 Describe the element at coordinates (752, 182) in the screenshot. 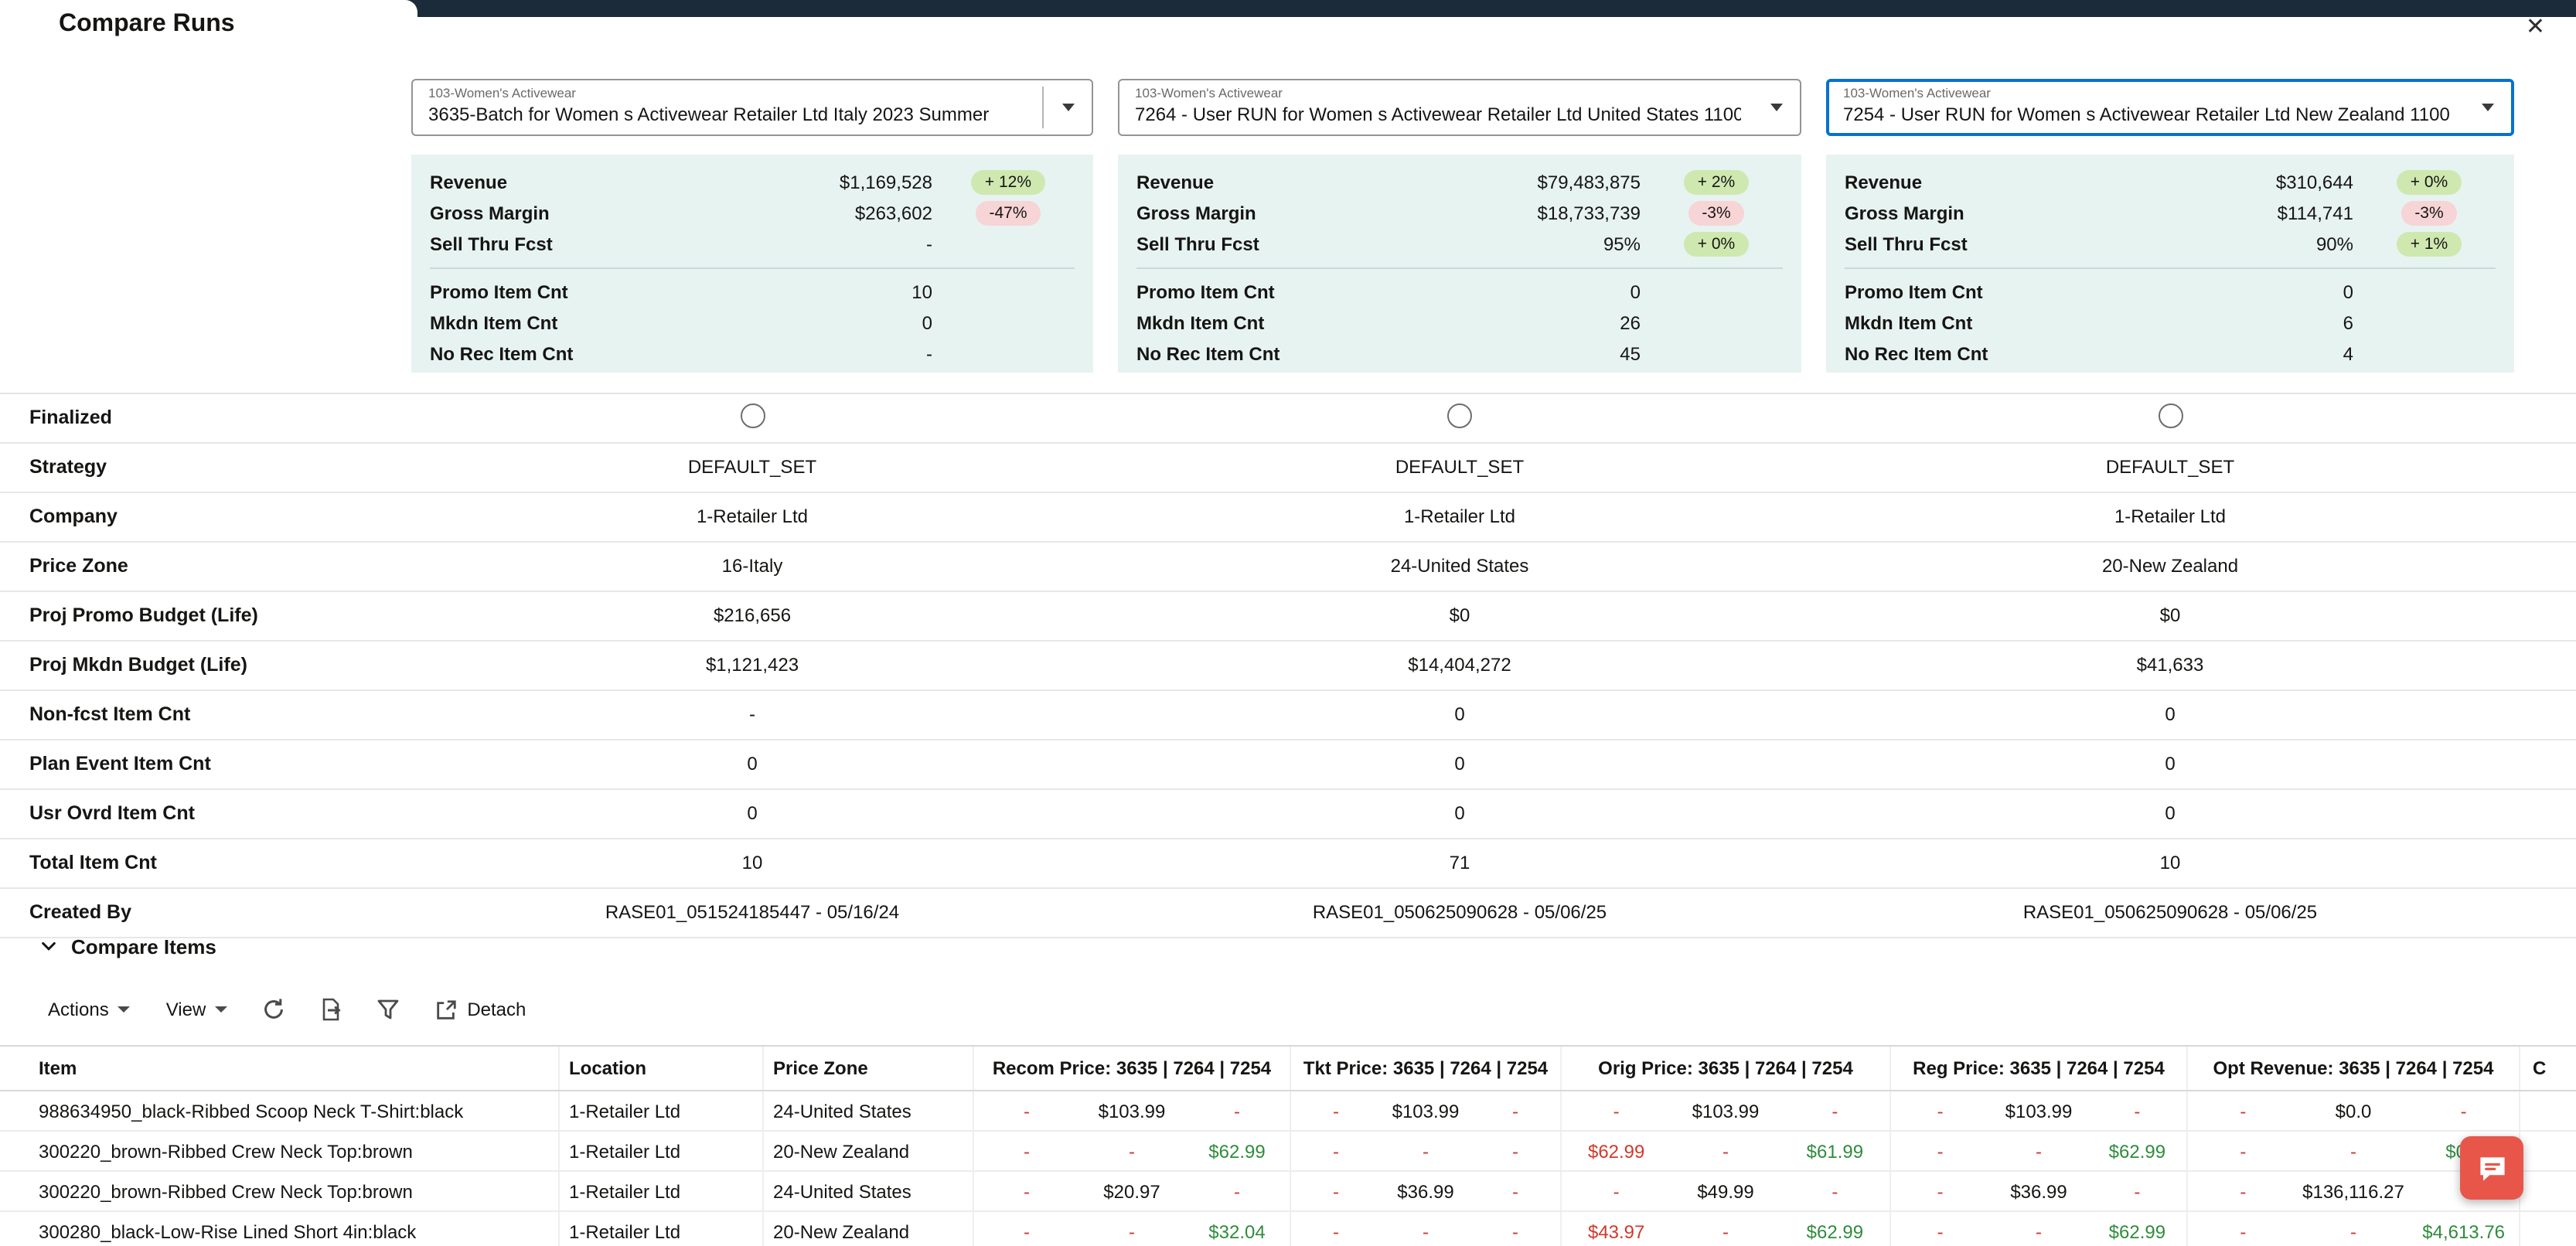

I see `metric-row: Revenue $1,169,528 + 12%` at that location.